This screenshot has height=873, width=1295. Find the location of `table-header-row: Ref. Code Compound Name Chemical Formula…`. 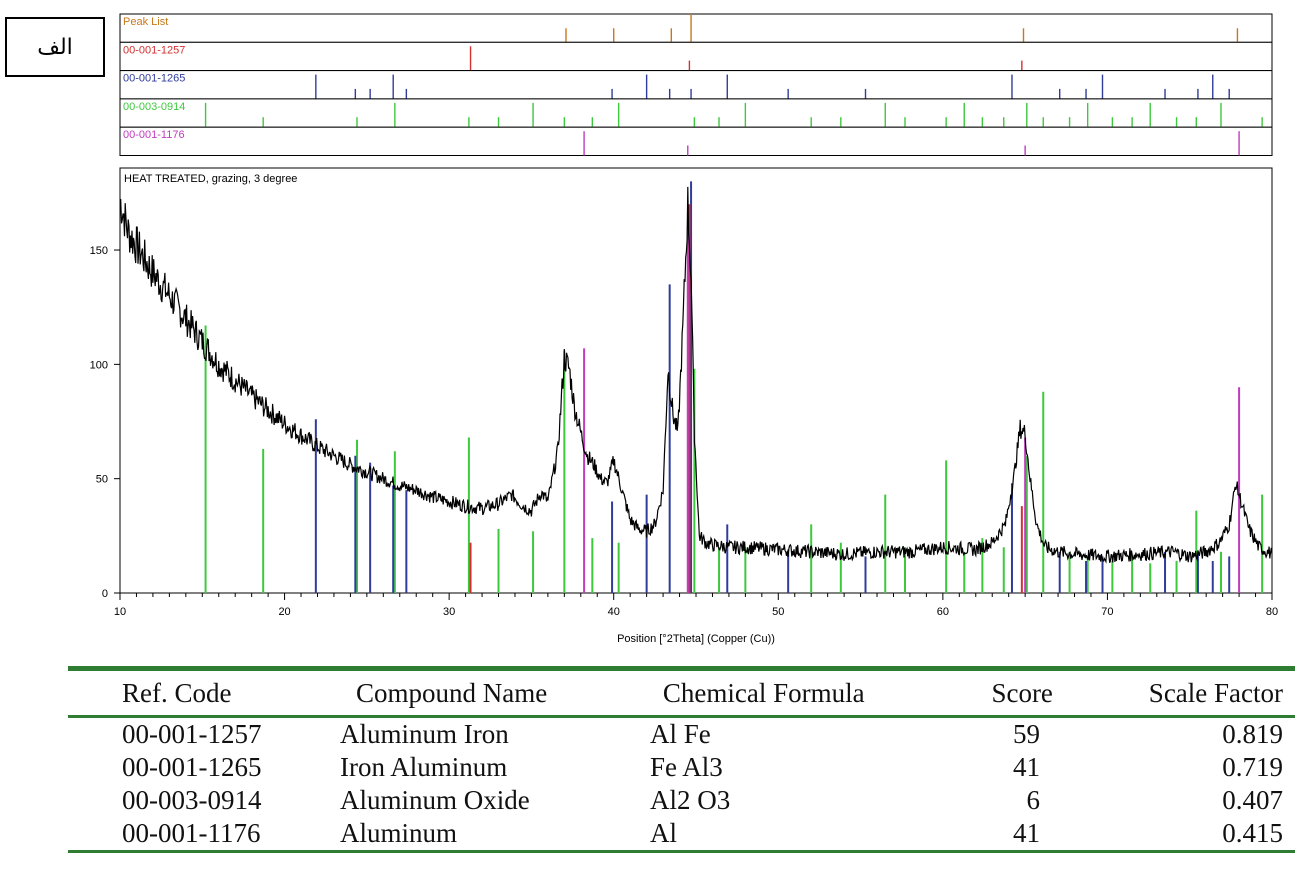

table-header-row: Ref. Code Compound Name Chemical Formula… is located at coordinates (681, 693).